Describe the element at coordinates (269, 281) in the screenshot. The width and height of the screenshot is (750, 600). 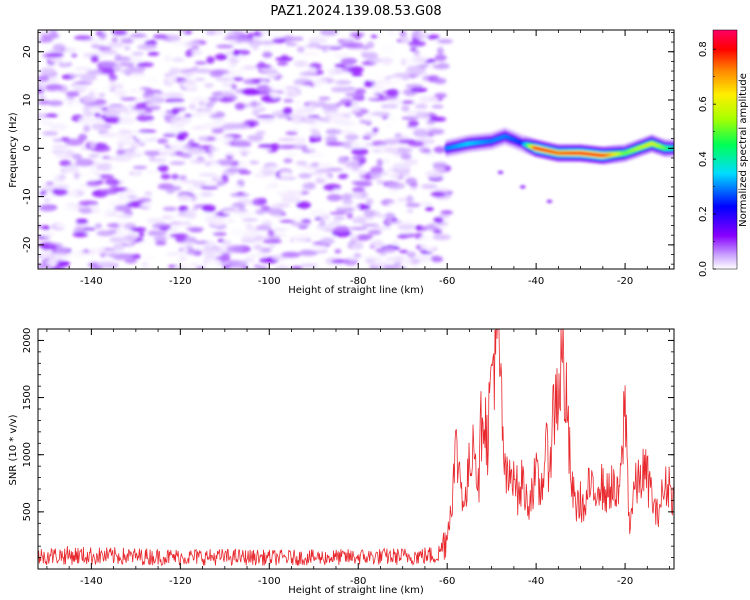
I see `spectrogram-x-tick-label: -100` at that location.